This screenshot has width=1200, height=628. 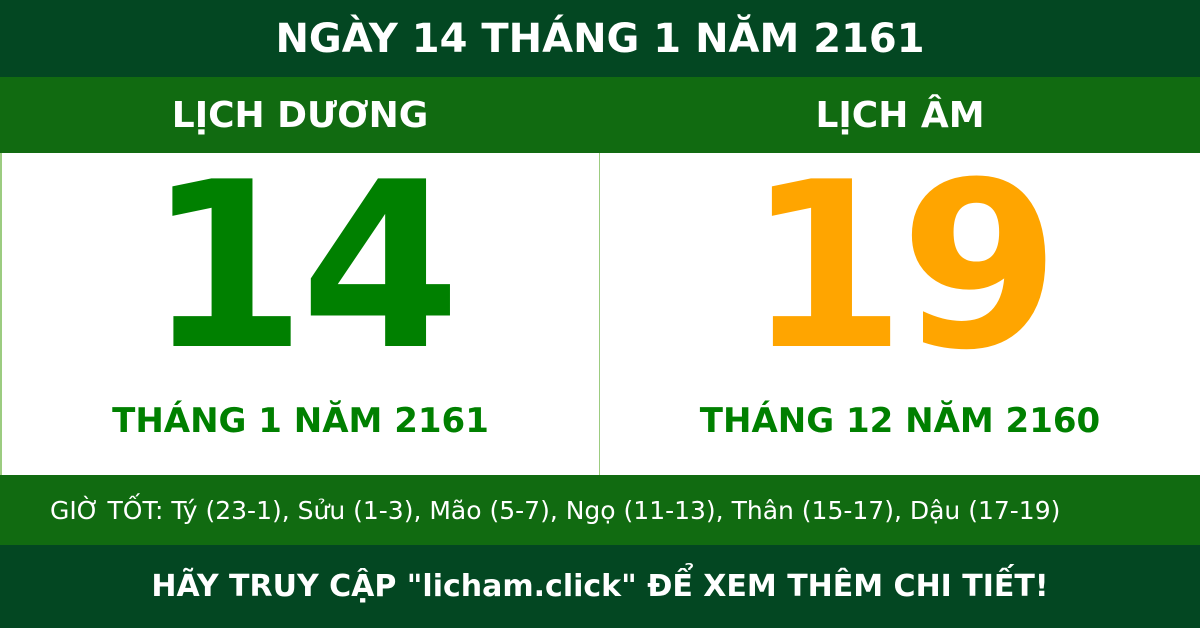 I want to click on calendar-type-header: LỊCH DƯƠNG LỊCH ÂM, so click(x=600, y=115).